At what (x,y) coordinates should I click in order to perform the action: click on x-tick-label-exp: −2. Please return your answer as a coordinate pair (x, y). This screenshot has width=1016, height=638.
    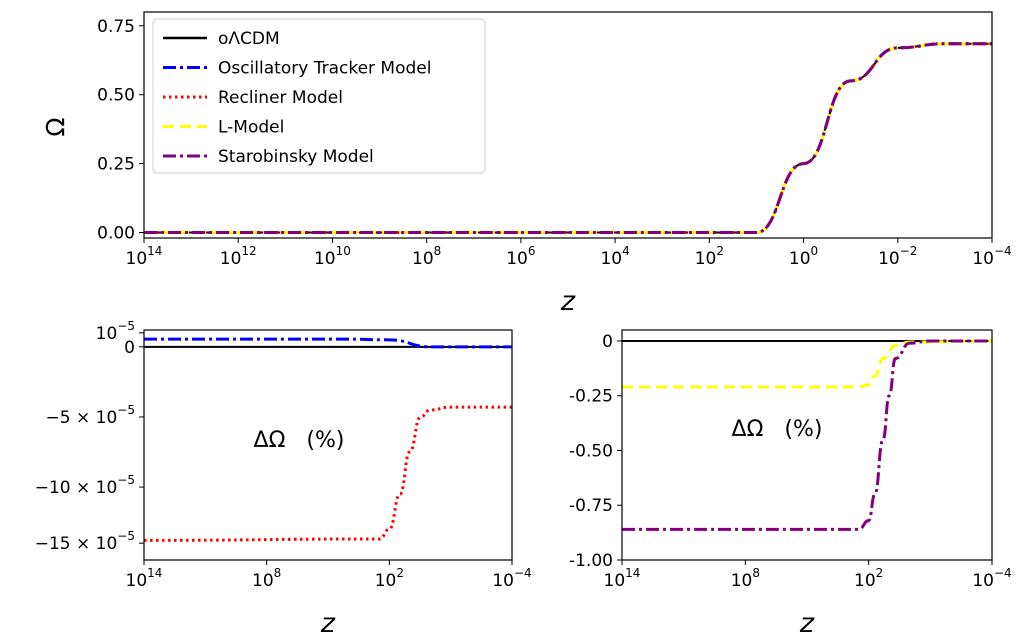
    Looking at the image, I should click on (909, 251).